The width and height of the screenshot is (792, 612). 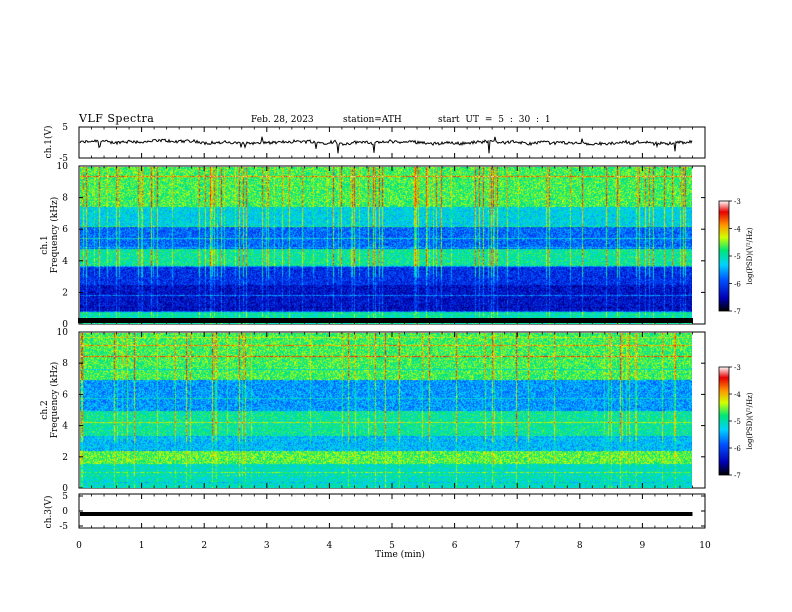 I want to click on x-tick-label: 7, so click(x=517, y=546).